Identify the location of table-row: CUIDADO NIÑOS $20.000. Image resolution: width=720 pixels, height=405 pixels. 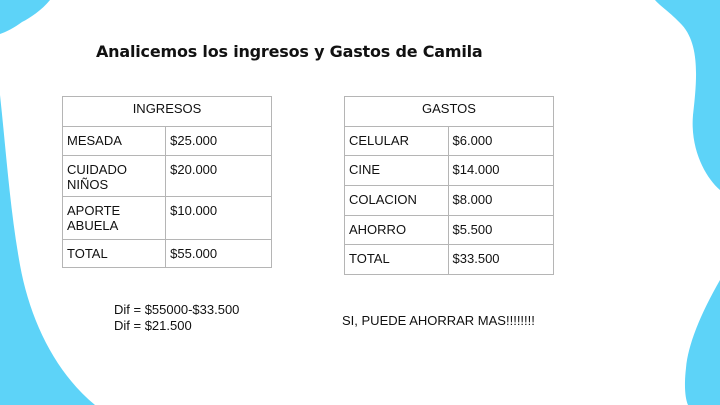
(166, 176).